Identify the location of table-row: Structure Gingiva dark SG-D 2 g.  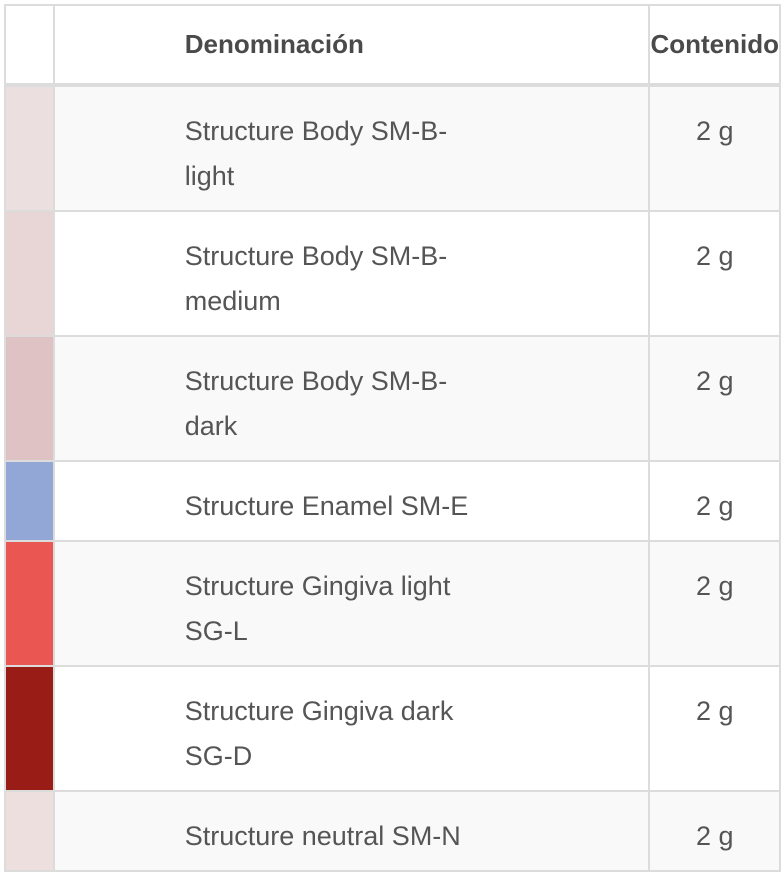
(392, 728).